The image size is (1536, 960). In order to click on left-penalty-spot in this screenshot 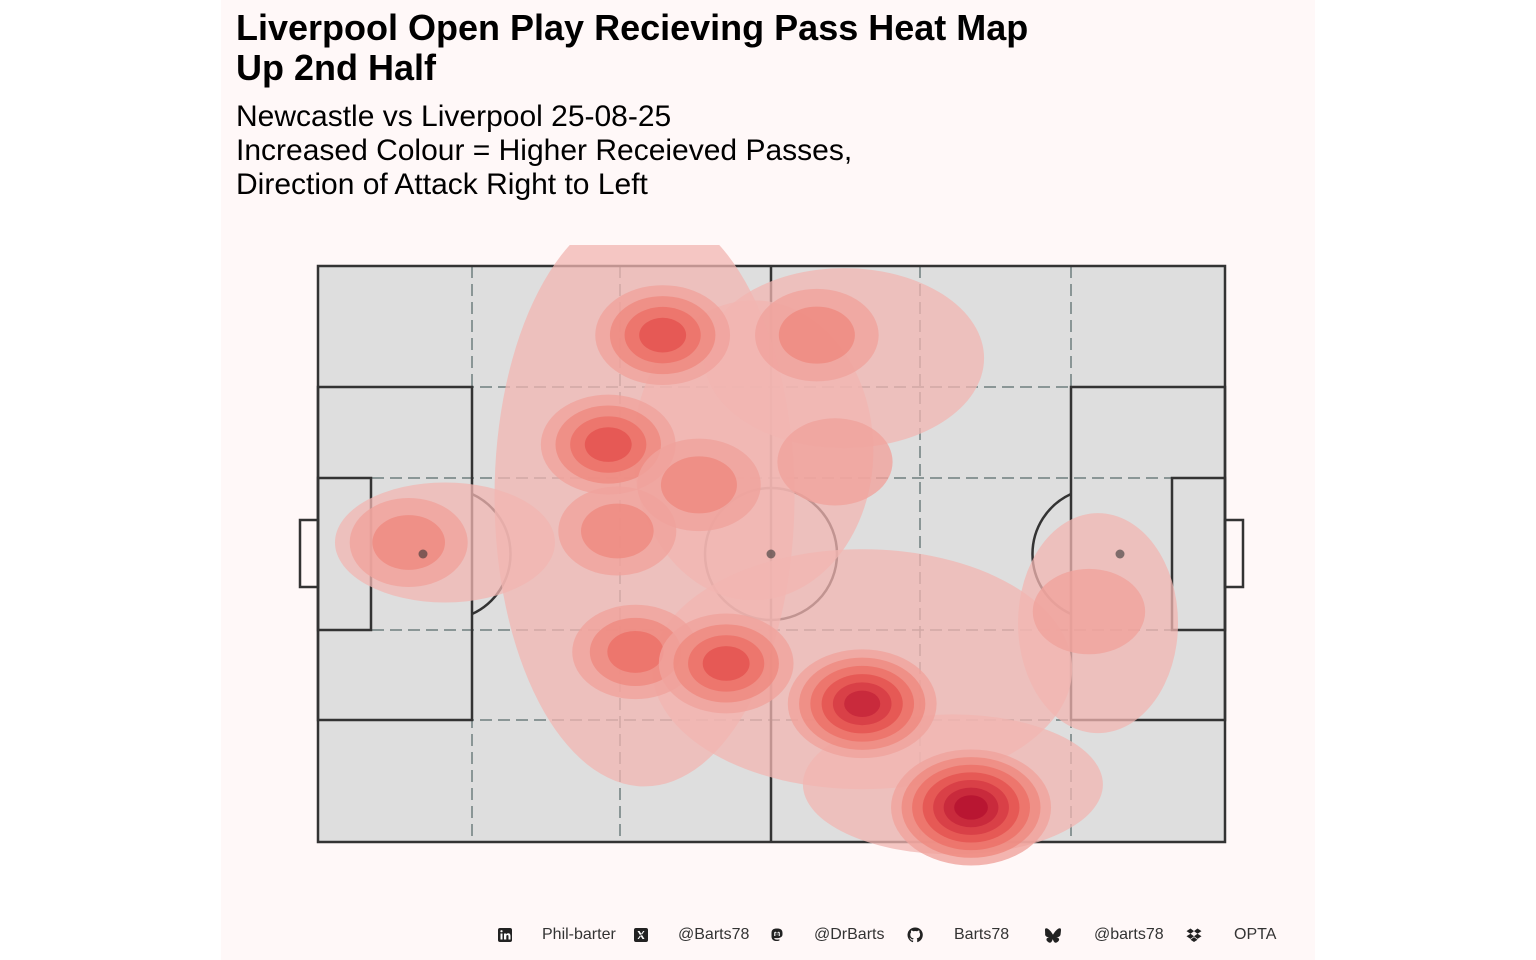, I will do `click(423, 554)`.